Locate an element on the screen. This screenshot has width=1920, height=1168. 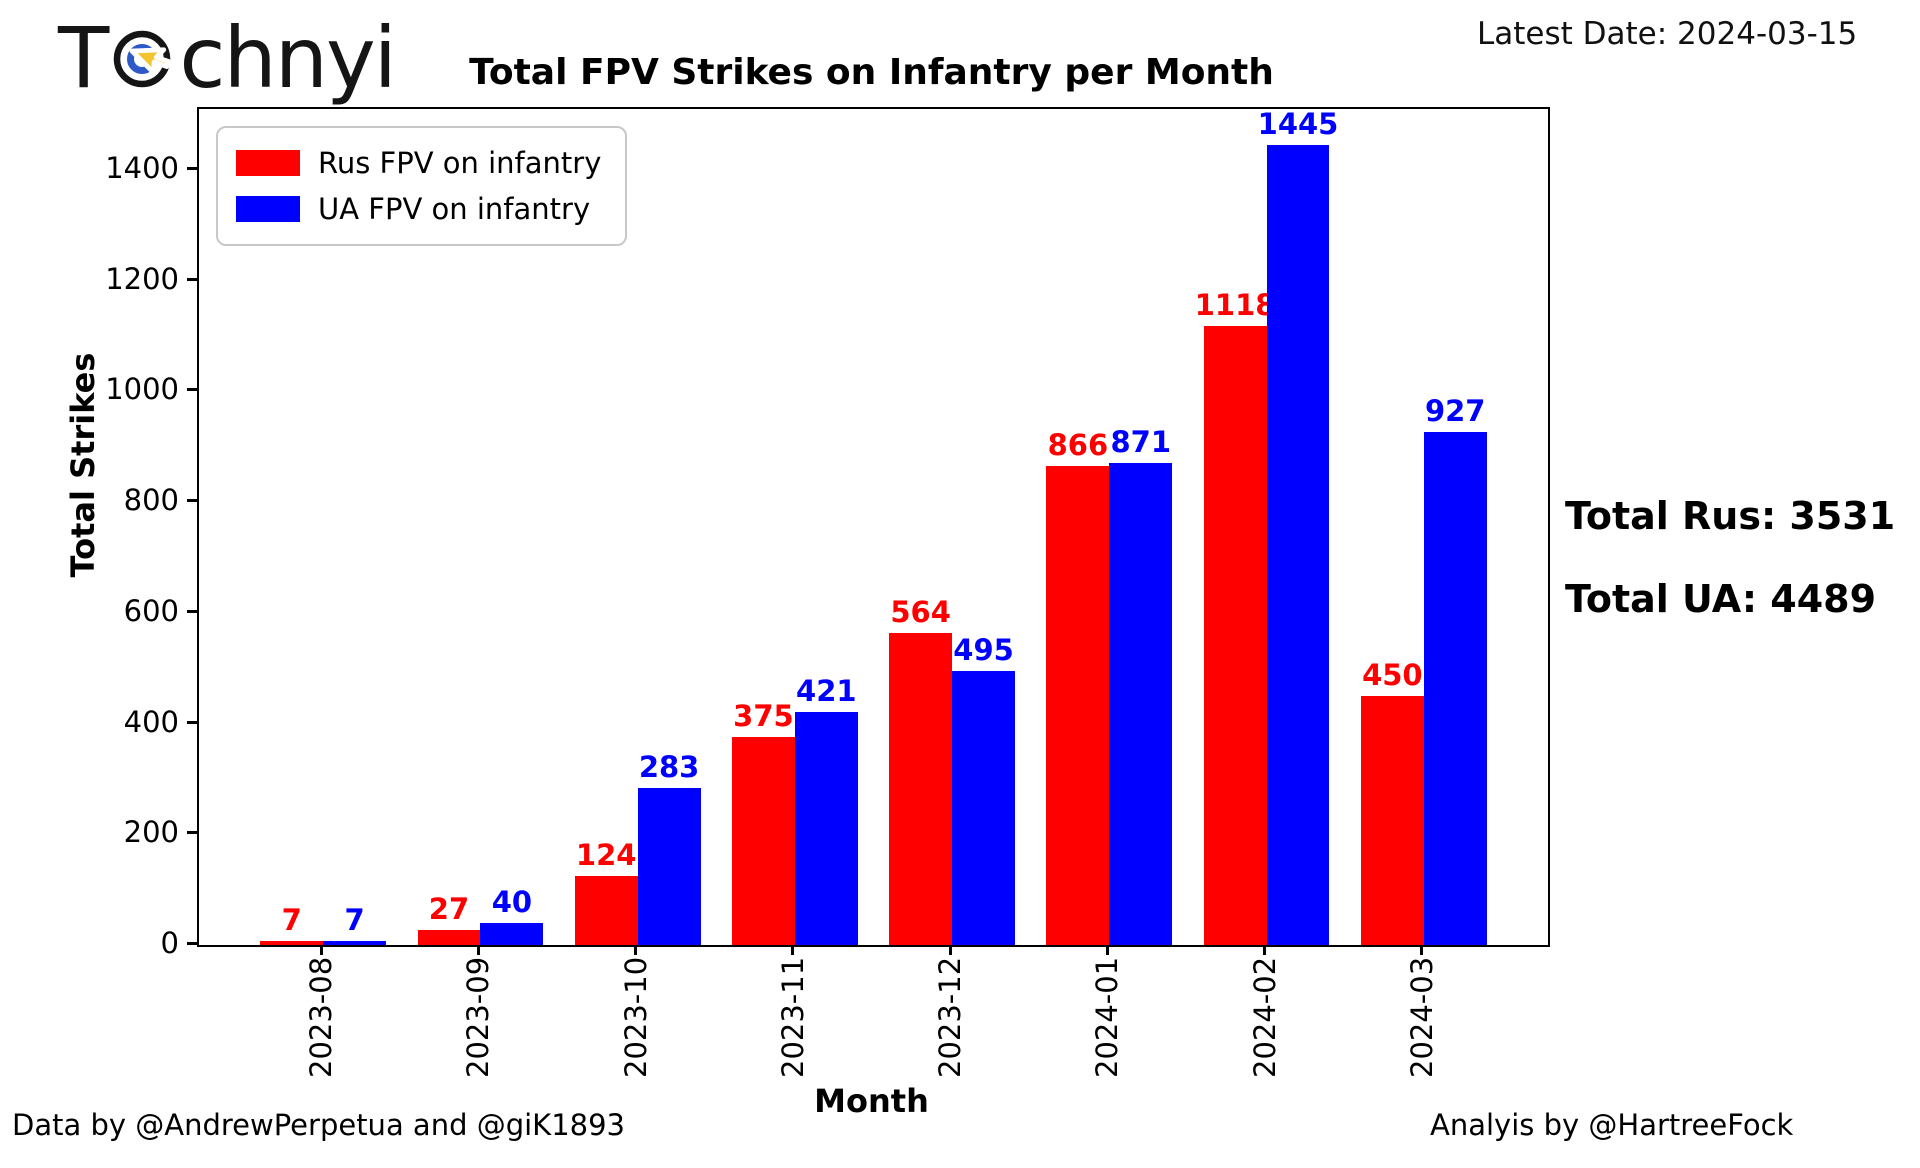
bar-value-label-rus-2024-03: 450 is located at coordinates (1392, 674).